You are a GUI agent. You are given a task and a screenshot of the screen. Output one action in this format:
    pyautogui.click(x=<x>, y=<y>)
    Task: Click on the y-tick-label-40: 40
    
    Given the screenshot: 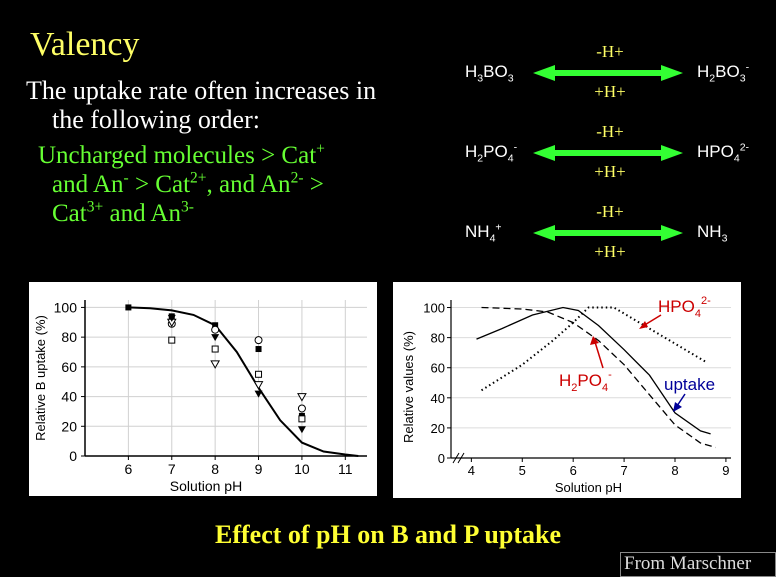 What is the action you would take?
    pyautogui.click(x=69, y=397)
    